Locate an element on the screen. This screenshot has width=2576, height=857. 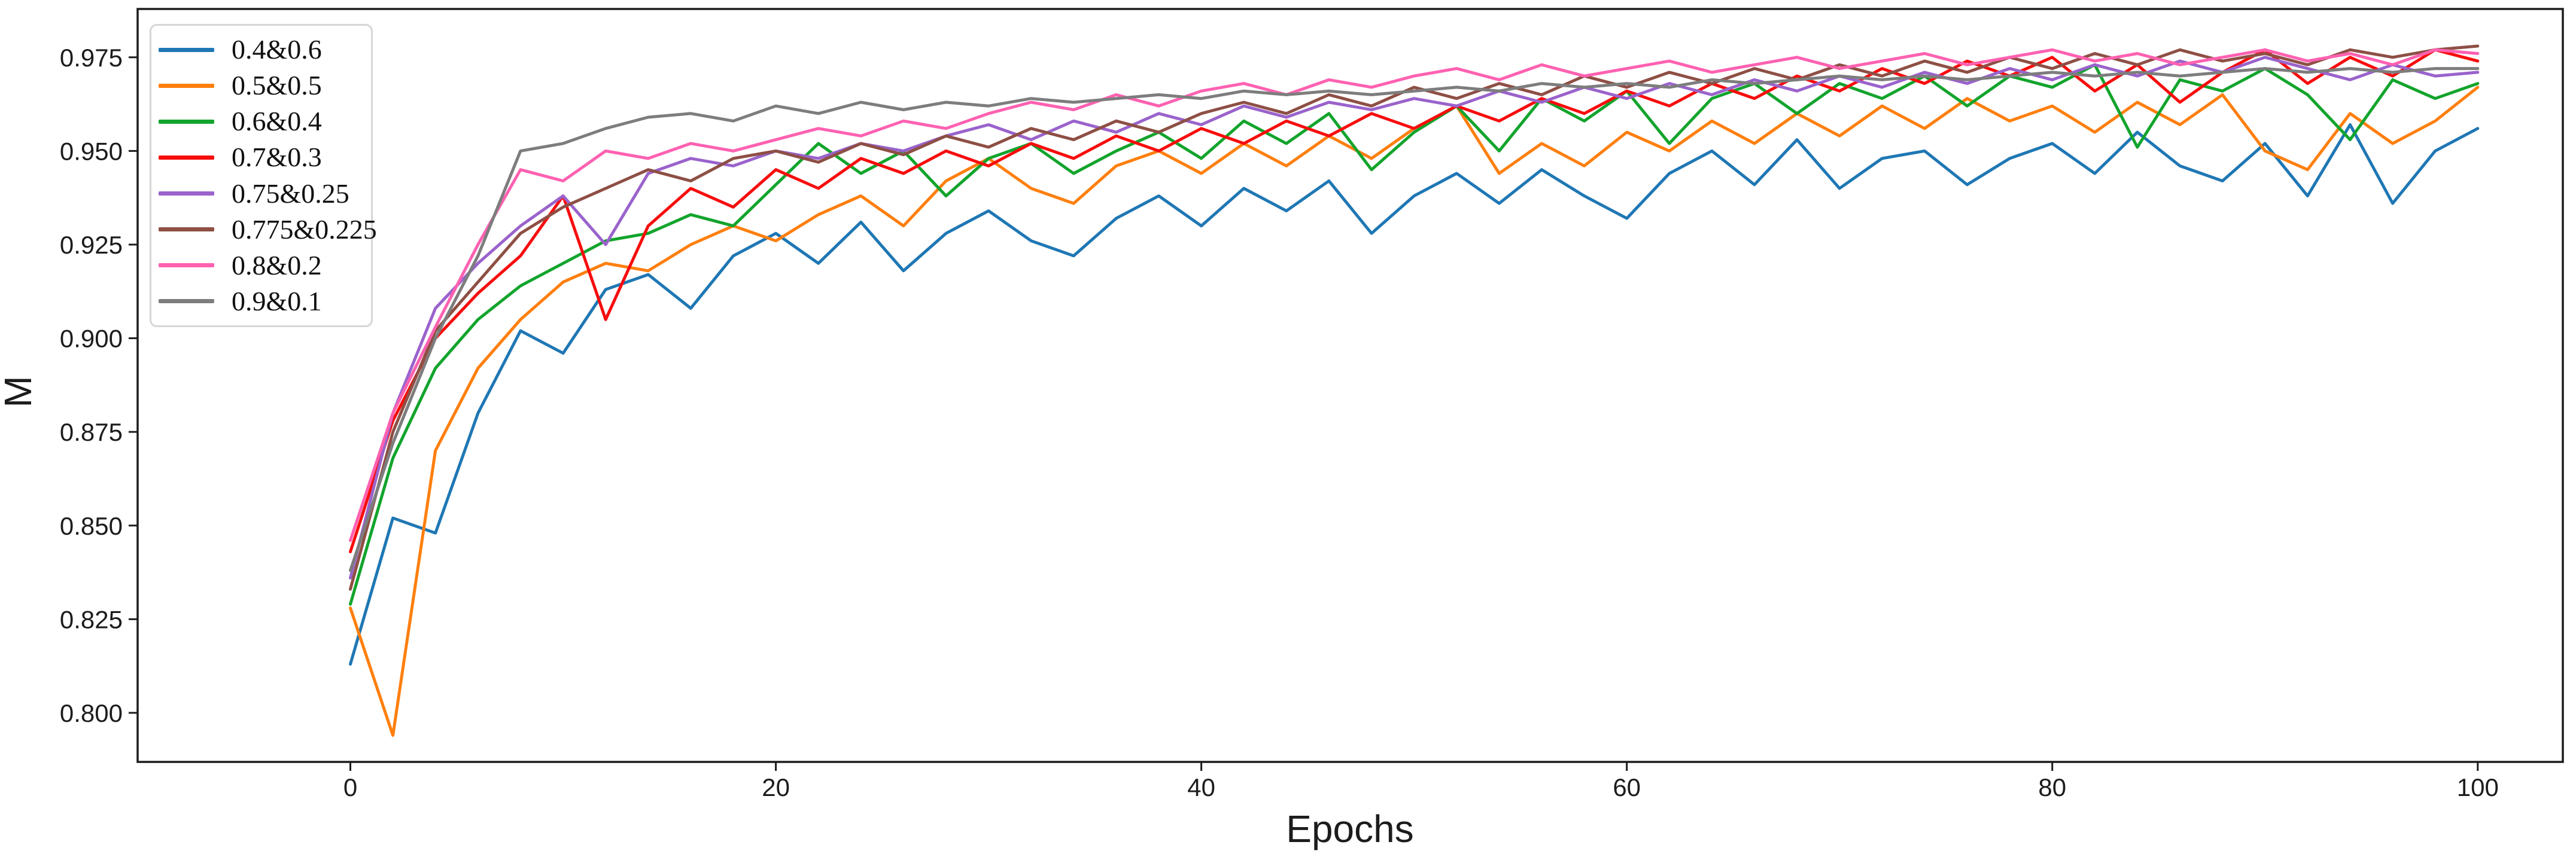
legend-item: 0.75&0.25 is located at coordinates (262, 193).